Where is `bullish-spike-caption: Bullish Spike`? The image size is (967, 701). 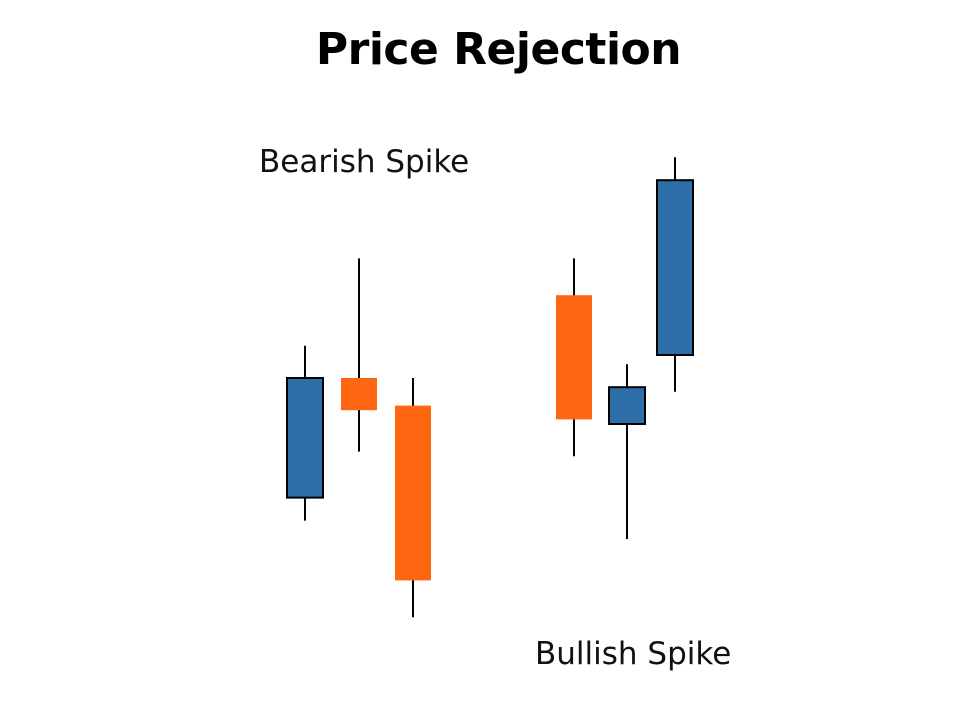 bullish-spike-caption: Bullish Spike is located at coordinates (633, 654).